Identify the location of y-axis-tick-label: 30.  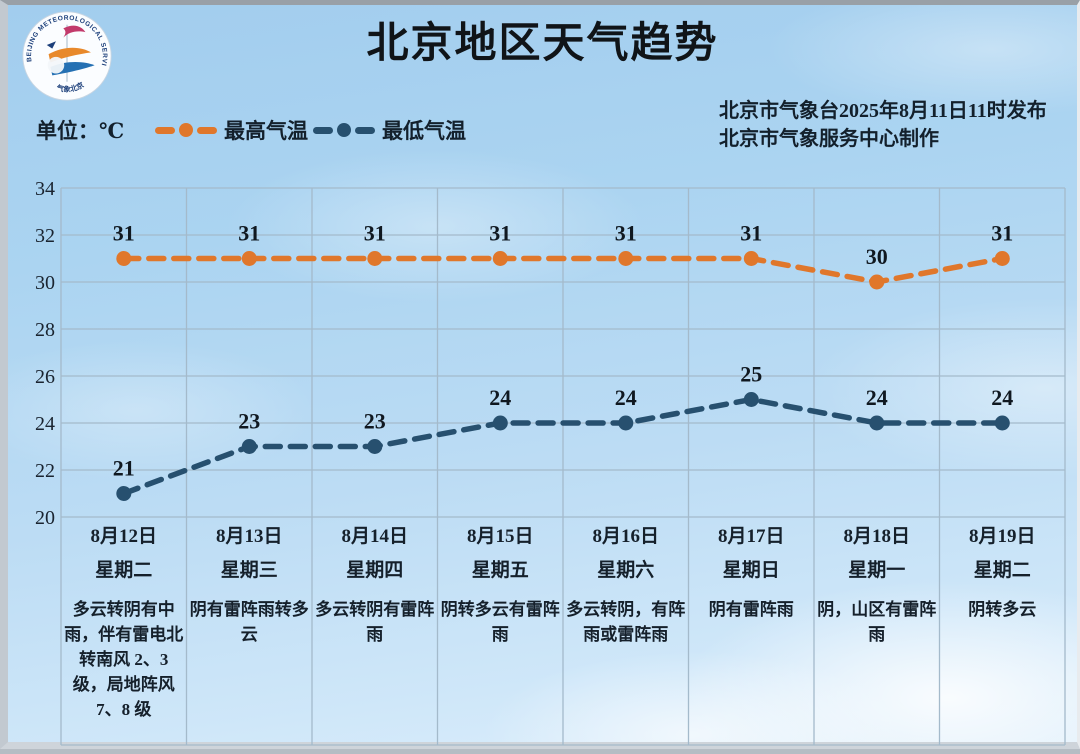
(45, 283).